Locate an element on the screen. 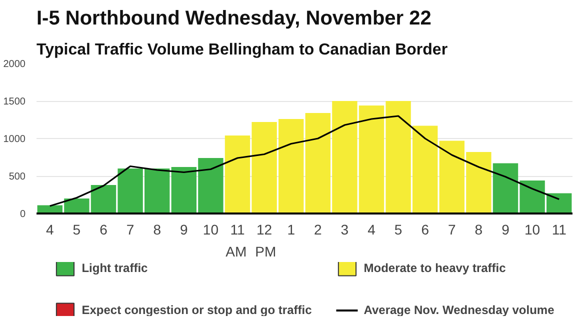 This screenshot has width=580, height=318. legend-label: Moderate to heavy traffic is located at coordinates (435, 268).